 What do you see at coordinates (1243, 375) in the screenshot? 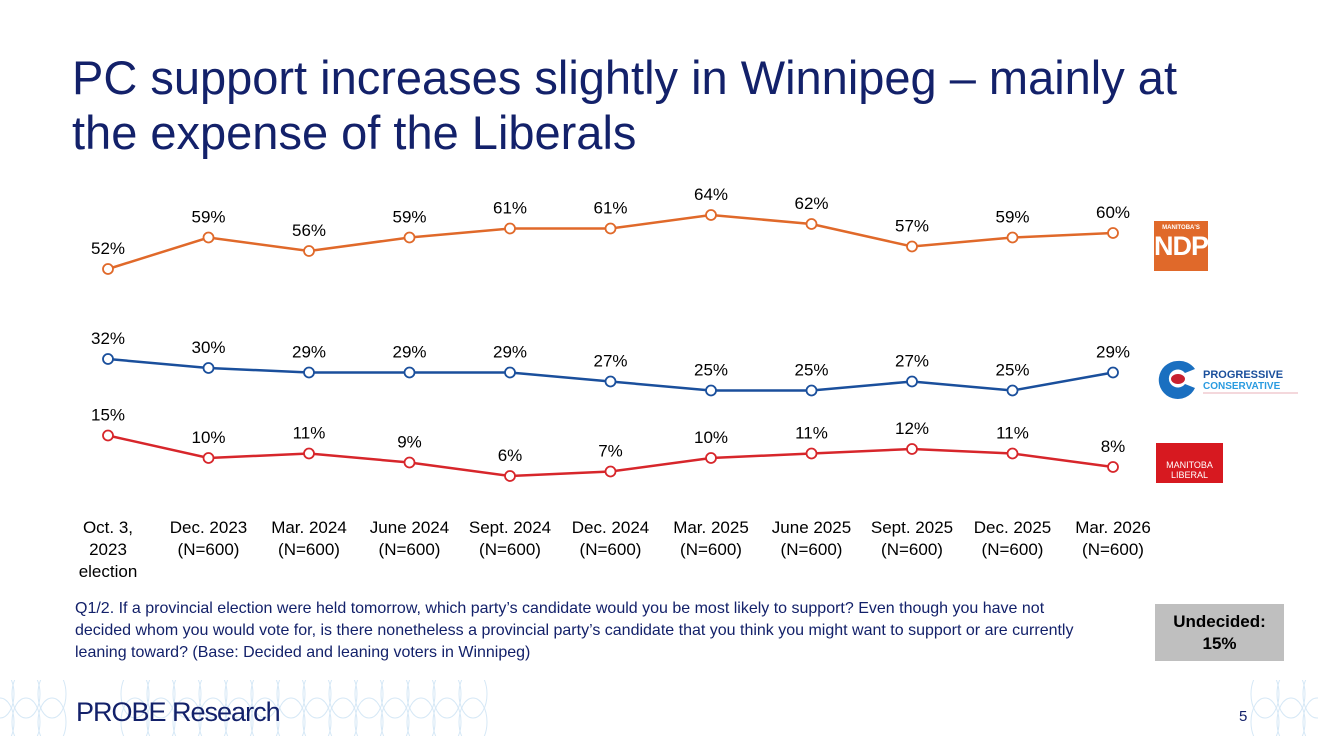
I see `svg-text: PROGRESSIVE` at bounding box center [1243, 375].